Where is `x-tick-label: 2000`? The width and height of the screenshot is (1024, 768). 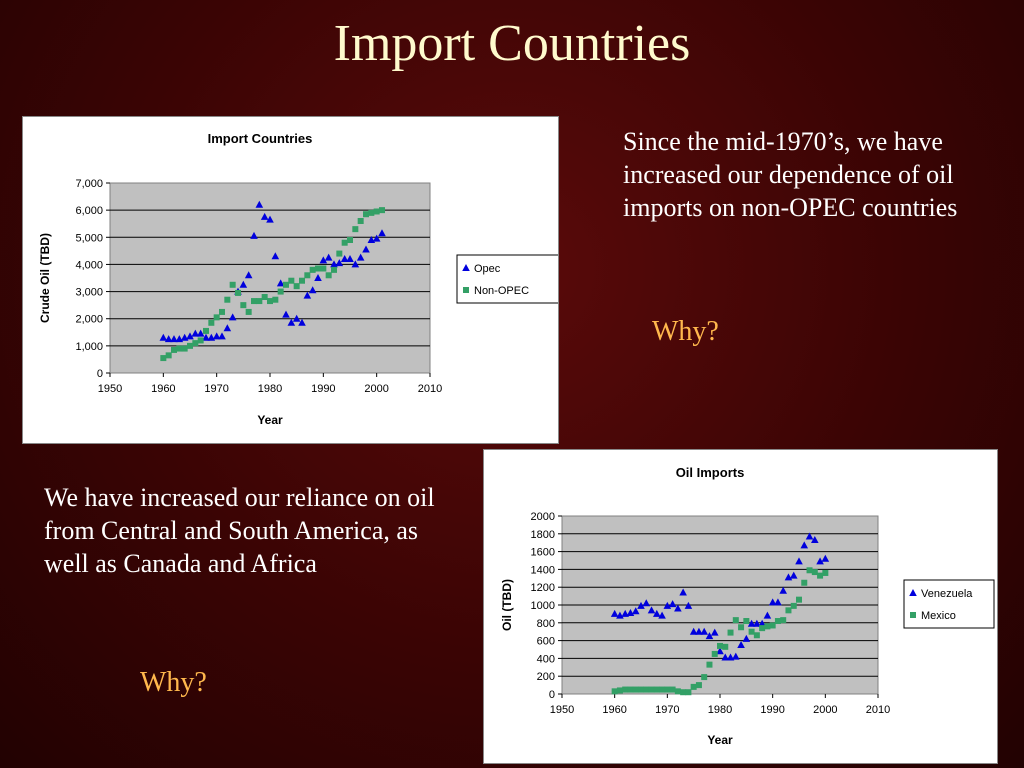 x-tick-label: 2000 is located at coordinates (376, 389).